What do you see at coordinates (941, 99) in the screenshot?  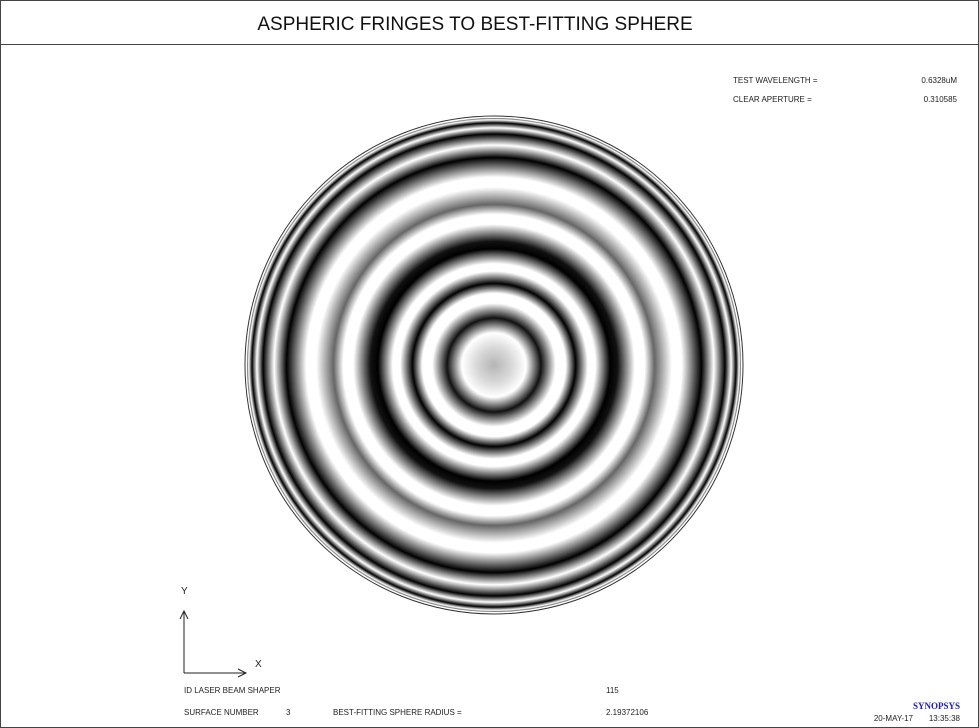 I see `aperture-value: 0.310585` at bounding box center [941, 99].